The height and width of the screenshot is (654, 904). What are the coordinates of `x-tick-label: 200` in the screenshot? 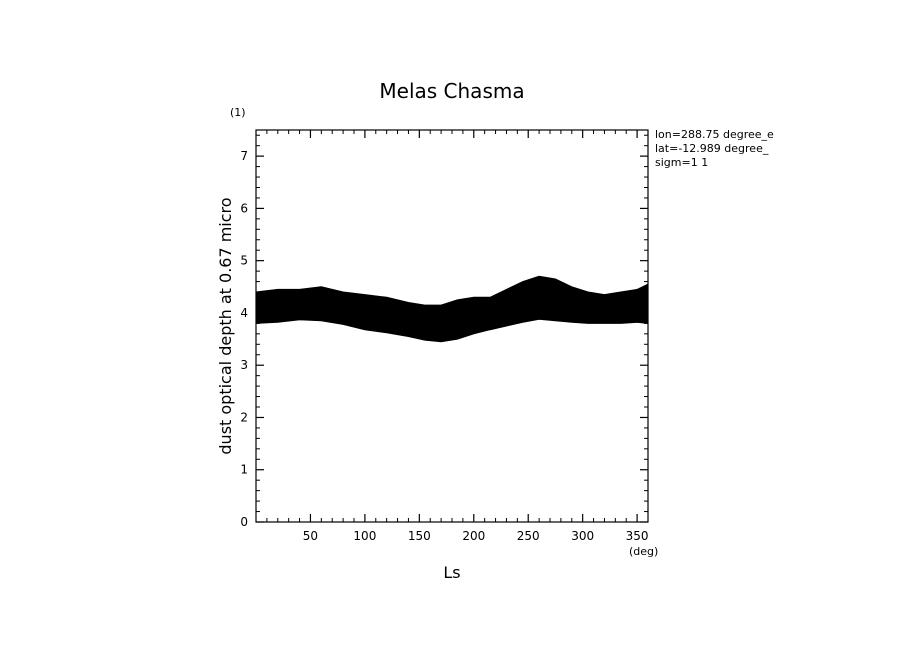 It's located at (473, 536).